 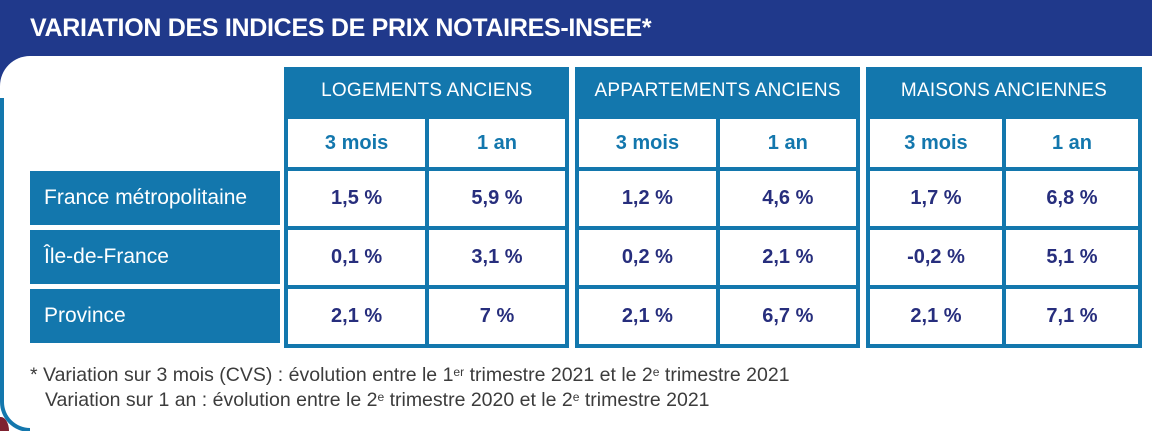 I want to click on value-cell: 0,1 %, so click(x=356, y=257).